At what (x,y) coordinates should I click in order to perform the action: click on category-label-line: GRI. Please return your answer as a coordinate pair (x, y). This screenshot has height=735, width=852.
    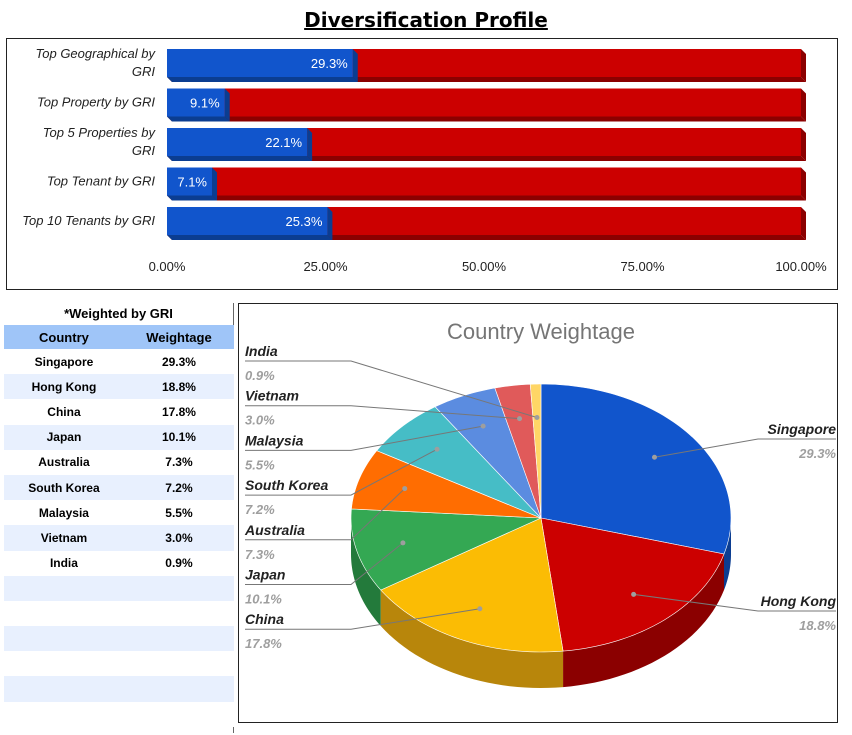
    Looking at the image, I should click on (144, 71).